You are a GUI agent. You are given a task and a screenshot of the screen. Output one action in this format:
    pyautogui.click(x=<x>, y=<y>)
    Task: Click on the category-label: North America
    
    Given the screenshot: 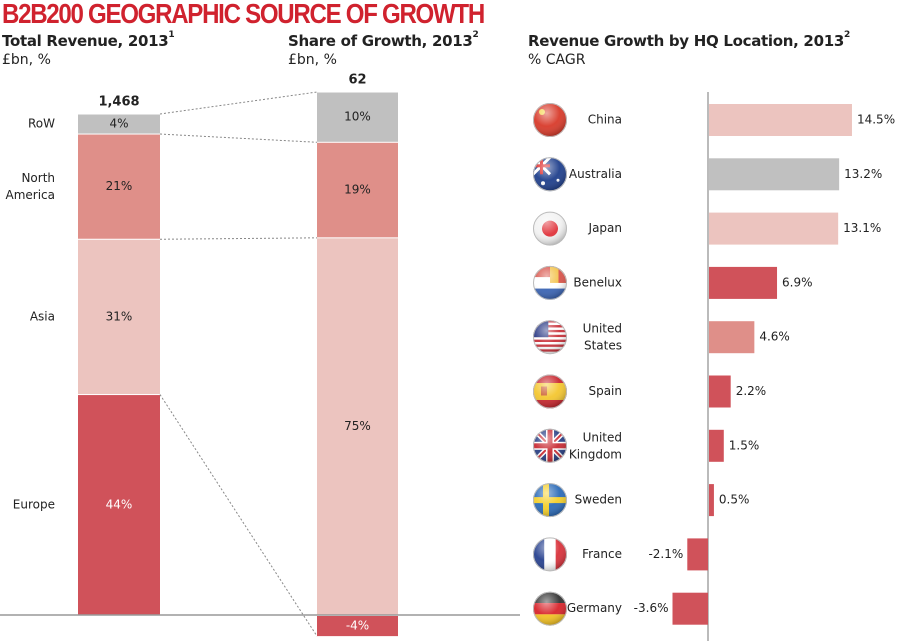 What is the action you would take?
    pyautogui.click(x=31, y=186)
    